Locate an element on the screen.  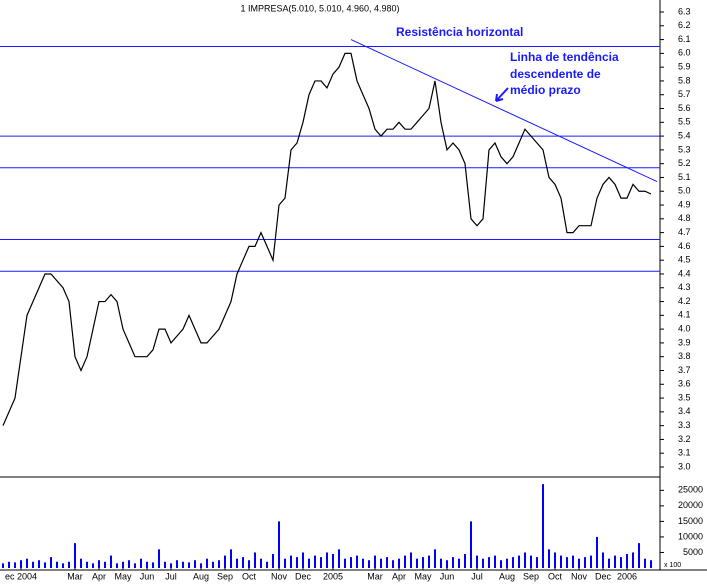
y-tick-label: 3.0 is located at coordinates (684, 466).